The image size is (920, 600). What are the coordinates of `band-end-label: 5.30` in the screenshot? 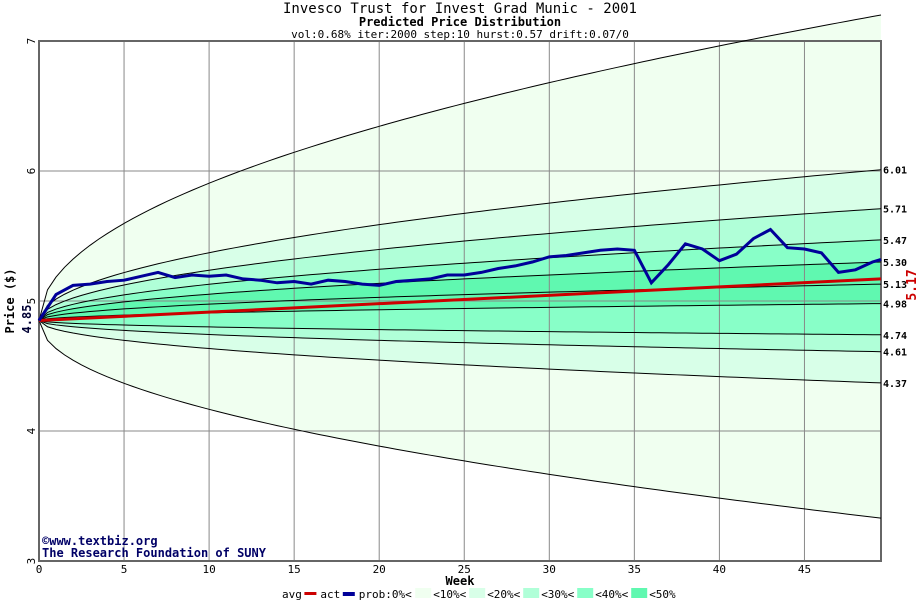 It's located at (895, 263).